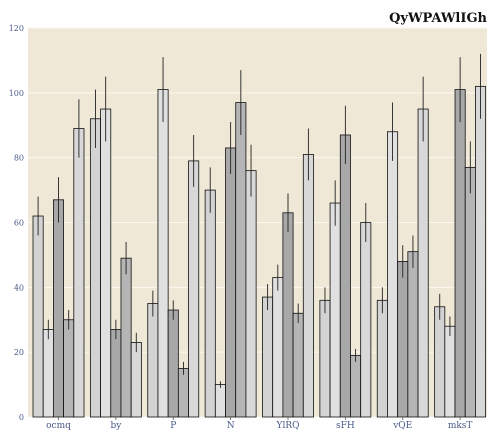 The width and height of the screenshot is (495, 440). I want to click on y-tick-label: 60, so click(19, 223).